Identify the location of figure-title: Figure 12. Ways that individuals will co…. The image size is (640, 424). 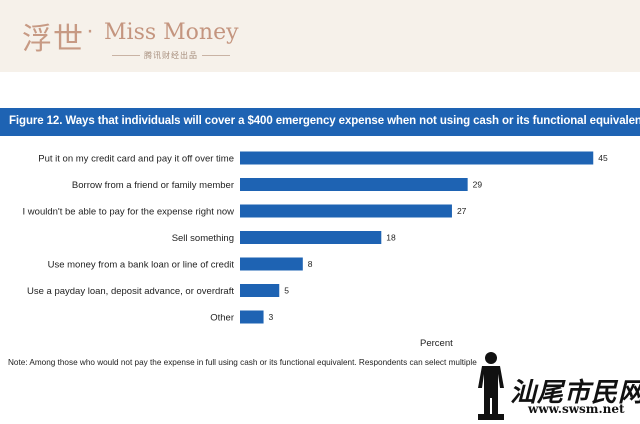
(324, 121).